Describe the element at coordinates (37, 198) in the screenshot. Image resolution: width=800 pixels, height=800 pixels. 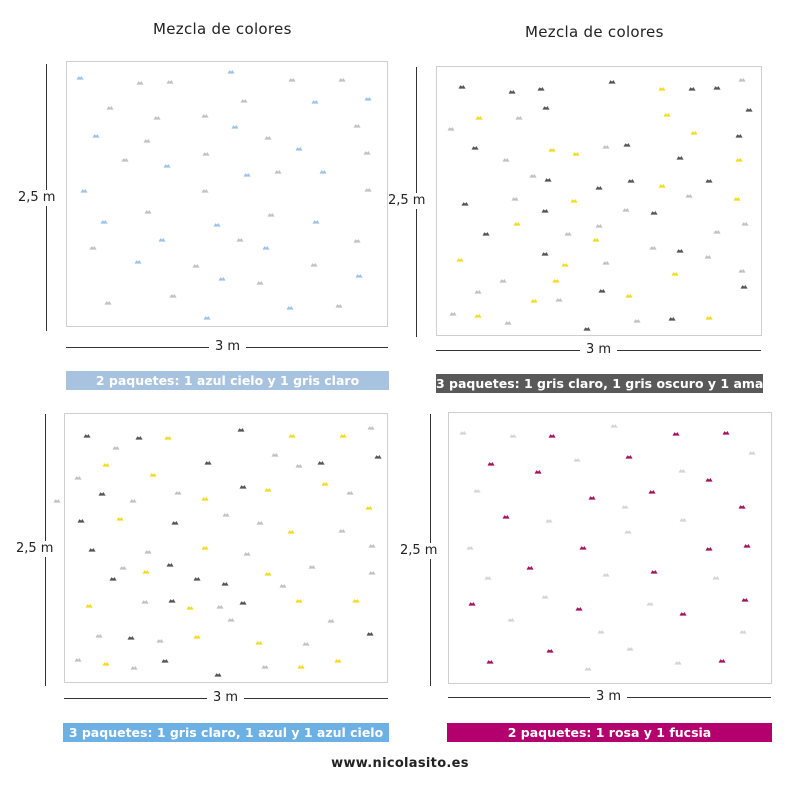
I see `panel-1-height-label: 2,5 m` at that location.